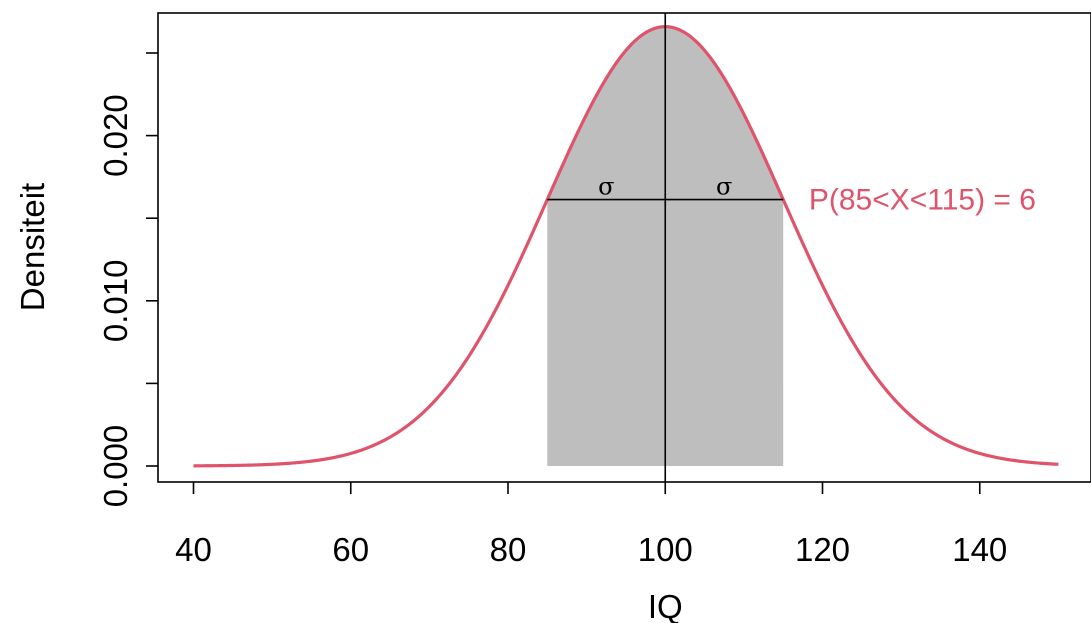 This screenshot has width=1091, height=623. What do you see at coordinates (32, 247) in the screenshot?
I see `y-axis-title: Densiteit` at bounding box center [32, 247].